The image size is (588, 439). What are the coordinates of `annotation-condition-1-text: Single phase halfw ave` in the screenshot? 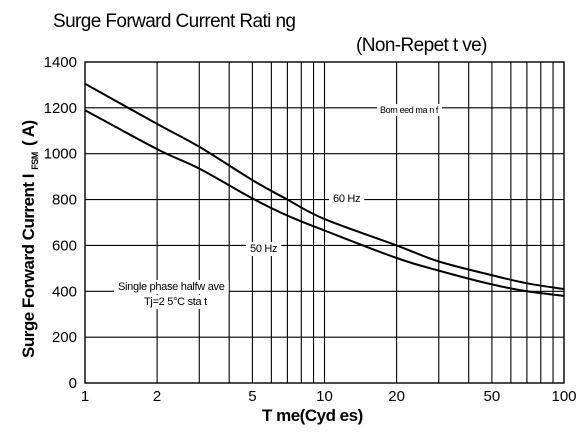 It's located at (171, 287).